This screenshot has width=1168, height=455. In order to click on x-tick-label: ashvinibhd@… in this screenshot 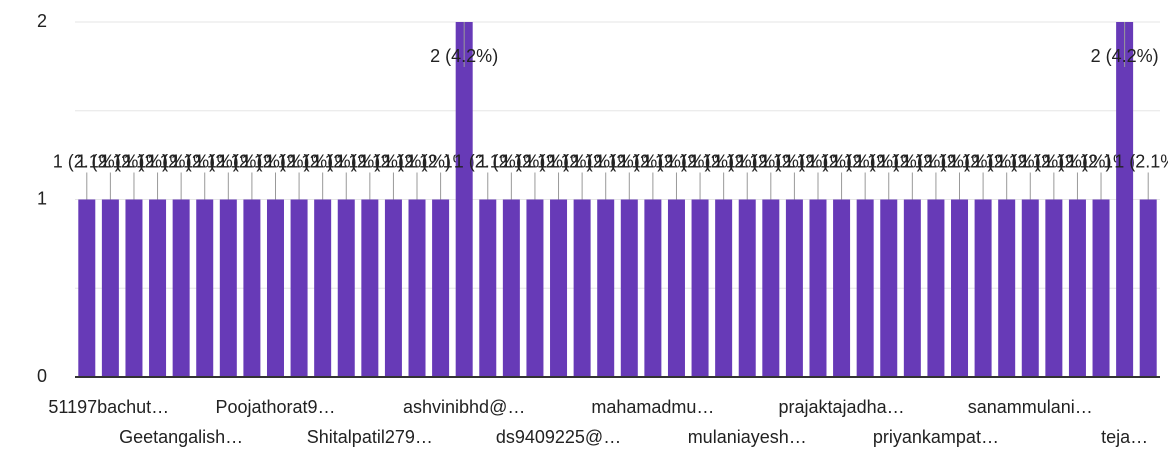, I will do `click(464, 407)`.